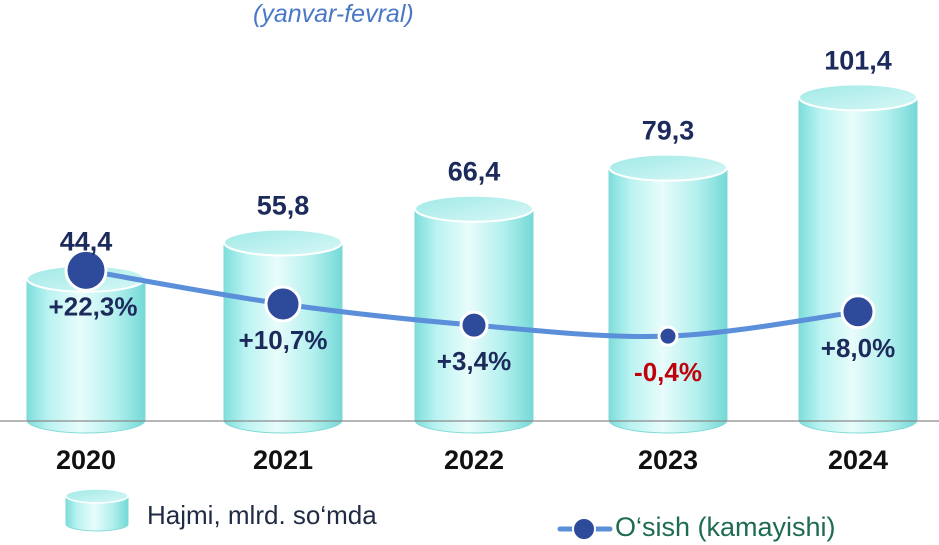 This screenshot has height=545, width=939. I want to click on growth-label-2023: -0,4%, so click(668, 372).